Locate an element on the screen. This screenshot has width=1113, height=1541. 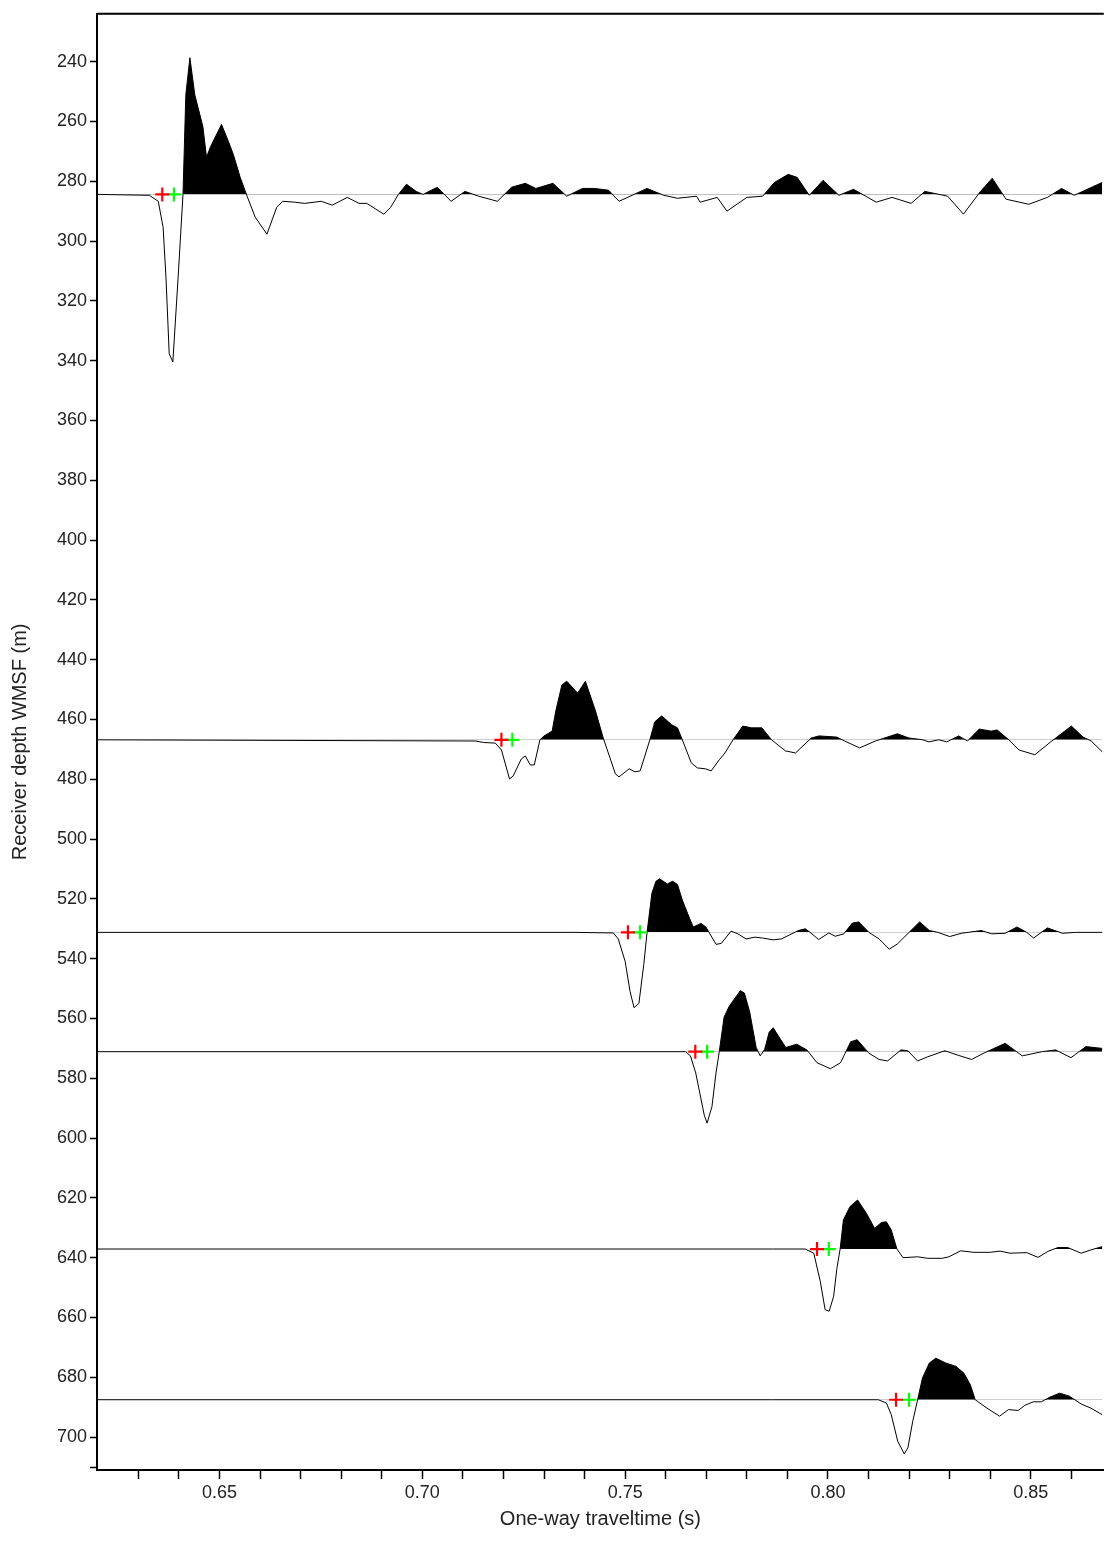
y-tick-label: 420 is located at coordinates (71, 598).